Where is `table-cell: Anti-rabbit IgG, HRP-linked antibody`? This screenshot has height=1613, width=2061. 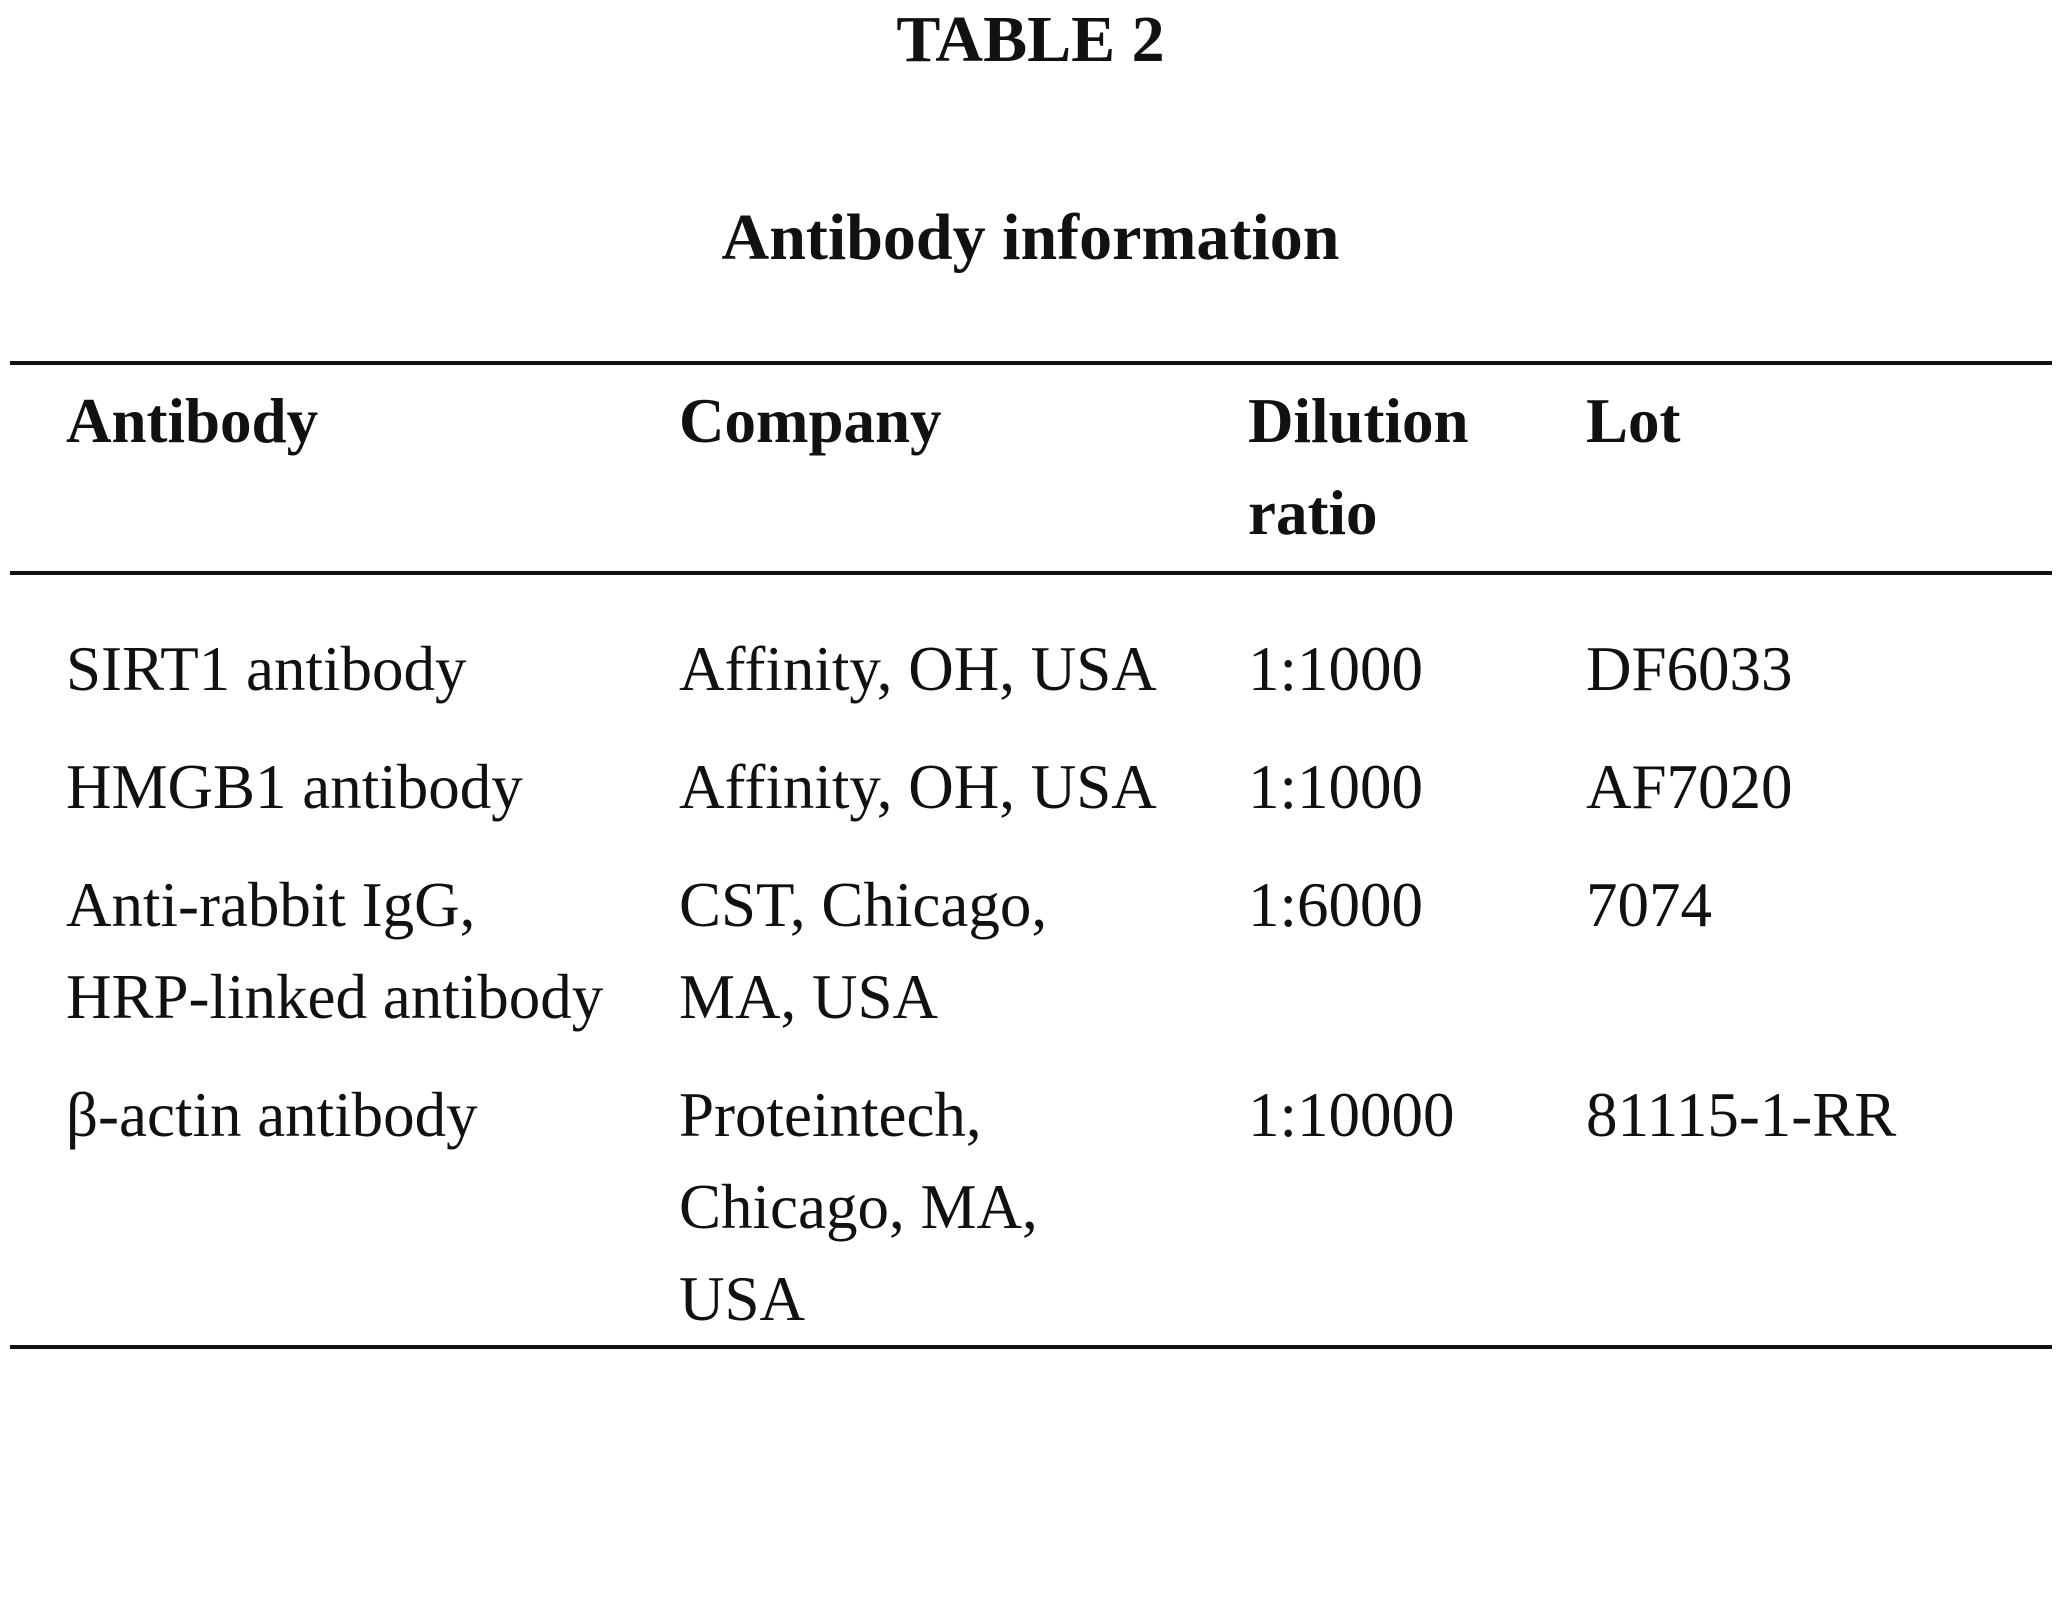 table-cell: Anti-rabbit IgG, HRP-linked antibody is located at coordinates (344, 938).